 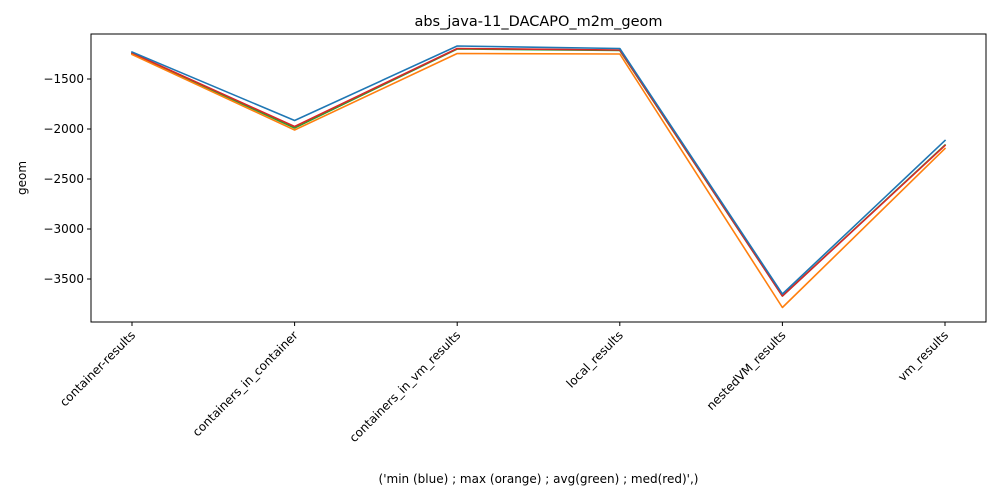 I want to click on x-tick-label: local_results, so click(x=595, y=359).